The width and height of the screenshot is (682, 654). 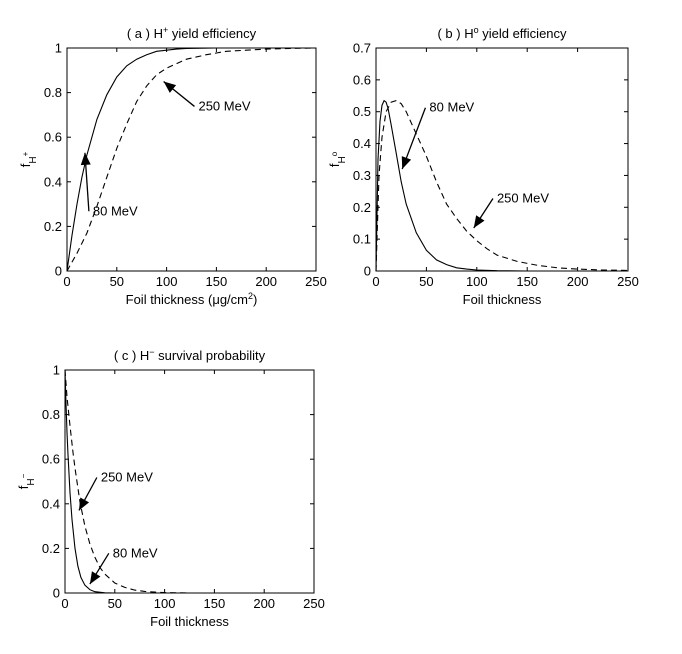 What do you see at coordinates (190, 355) in the screenshot?
I see `chart-title: ( c ) H− survival probability` at bounding box center [190, 355].